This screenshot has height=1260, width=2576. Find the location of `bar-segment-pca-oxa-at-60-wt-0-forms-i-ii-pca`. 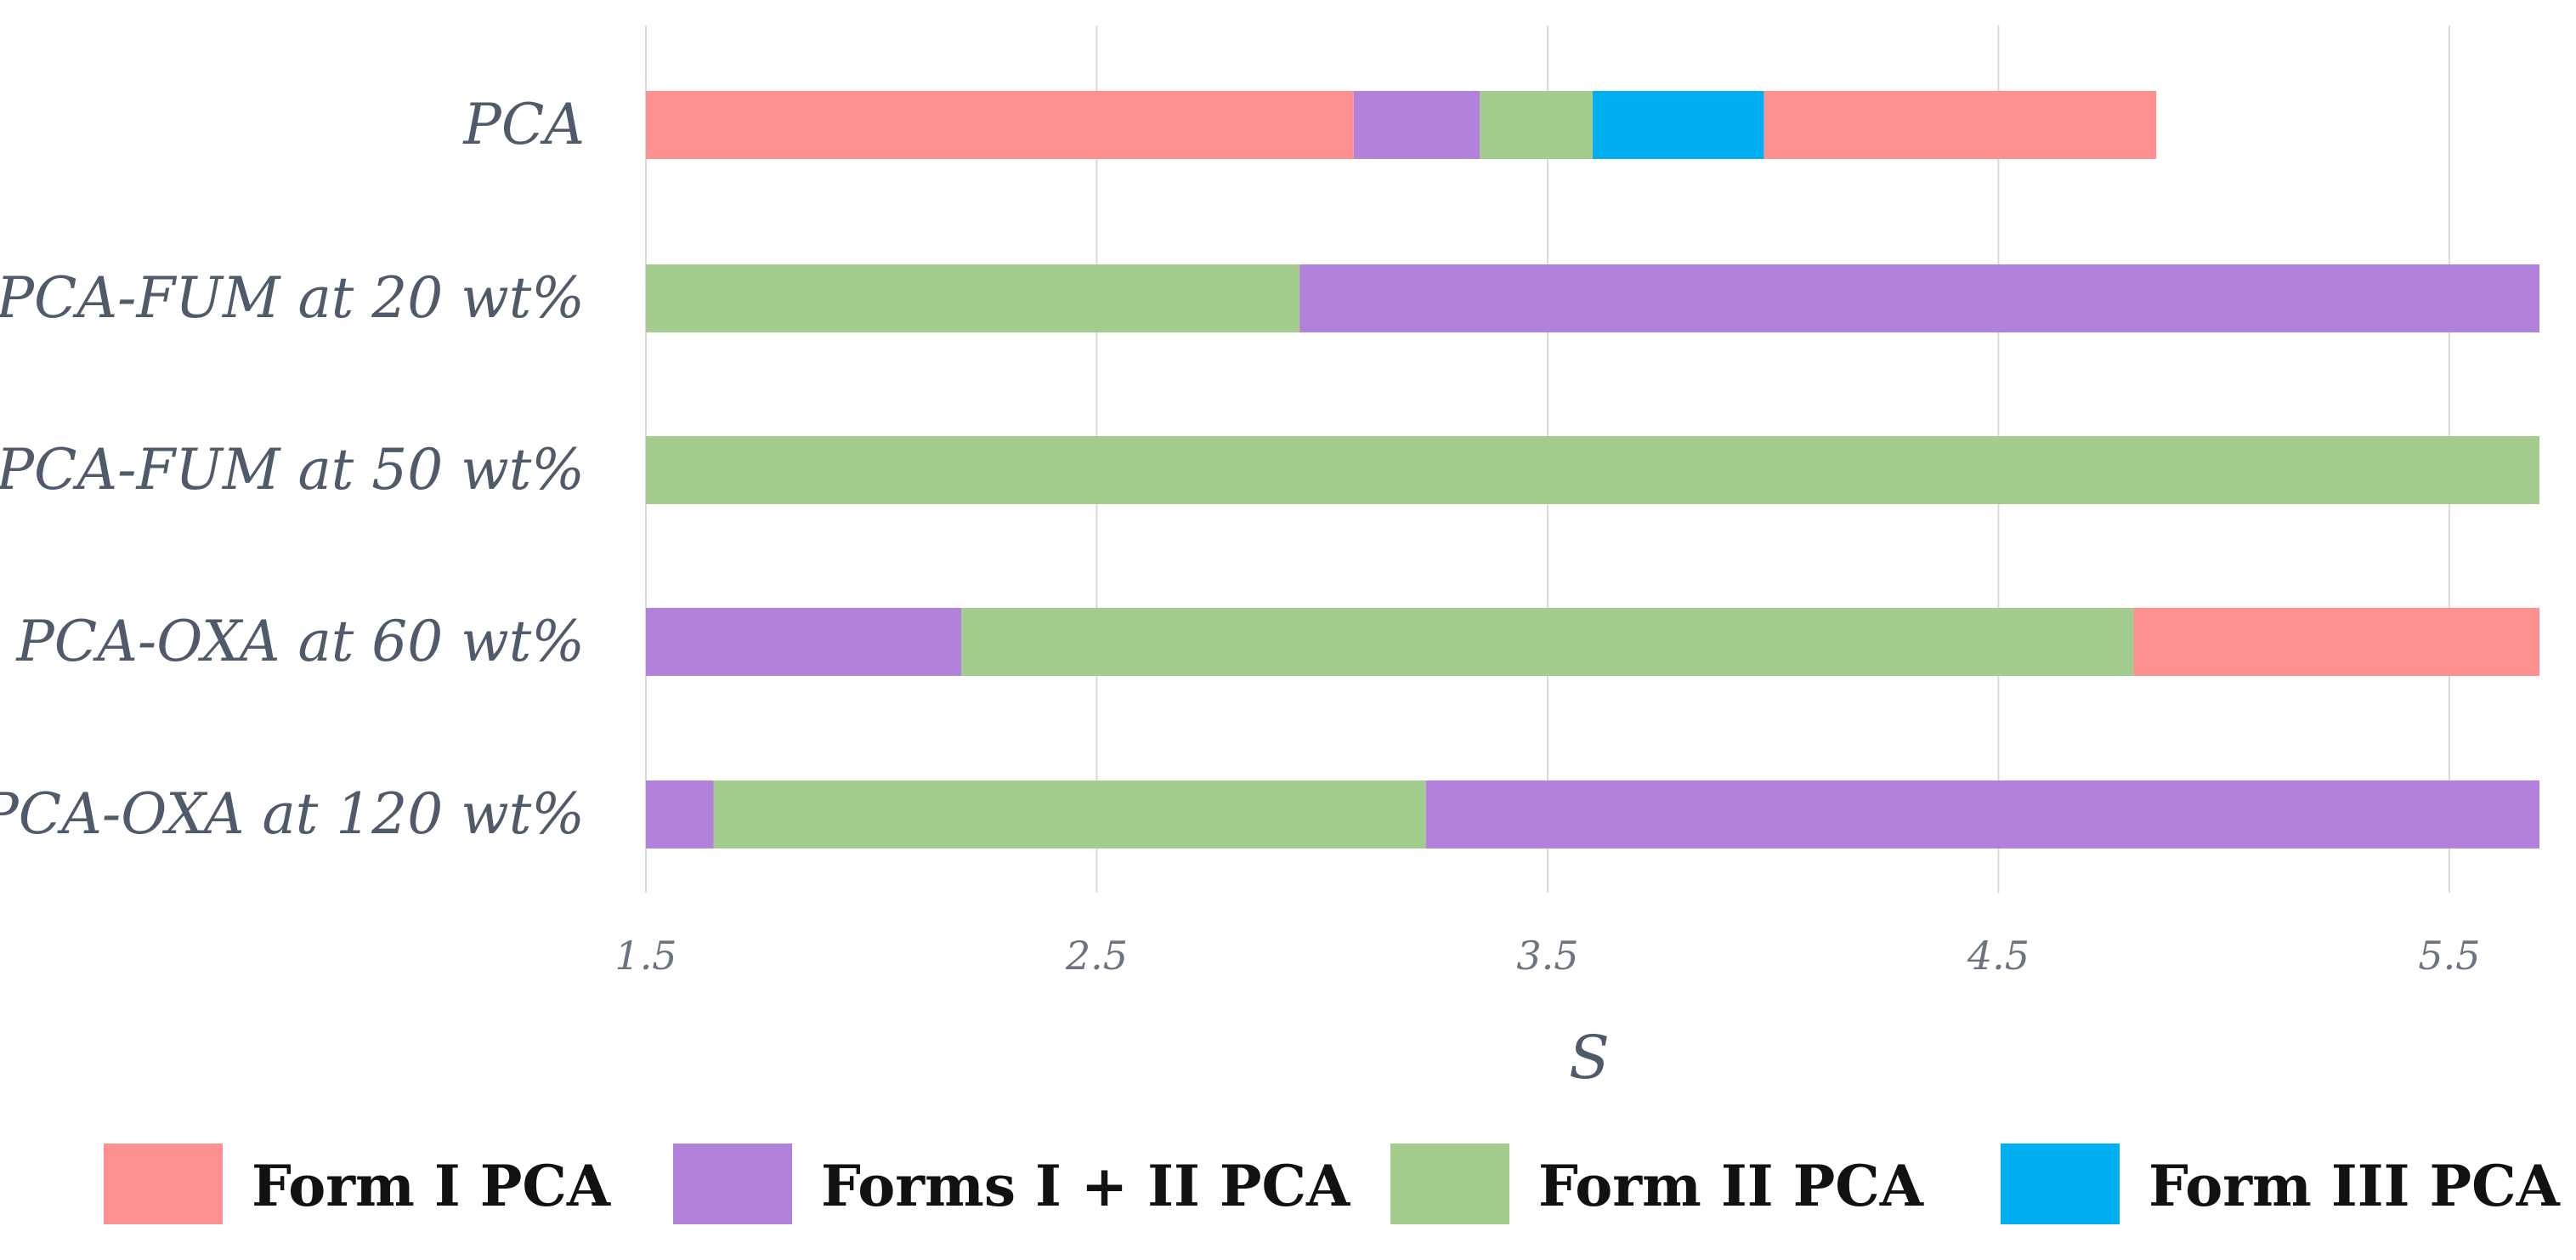

bar-segment-pca-oxa-at-60-wt-0-forms-i-ii-pca is located at coordinates (804, 642).